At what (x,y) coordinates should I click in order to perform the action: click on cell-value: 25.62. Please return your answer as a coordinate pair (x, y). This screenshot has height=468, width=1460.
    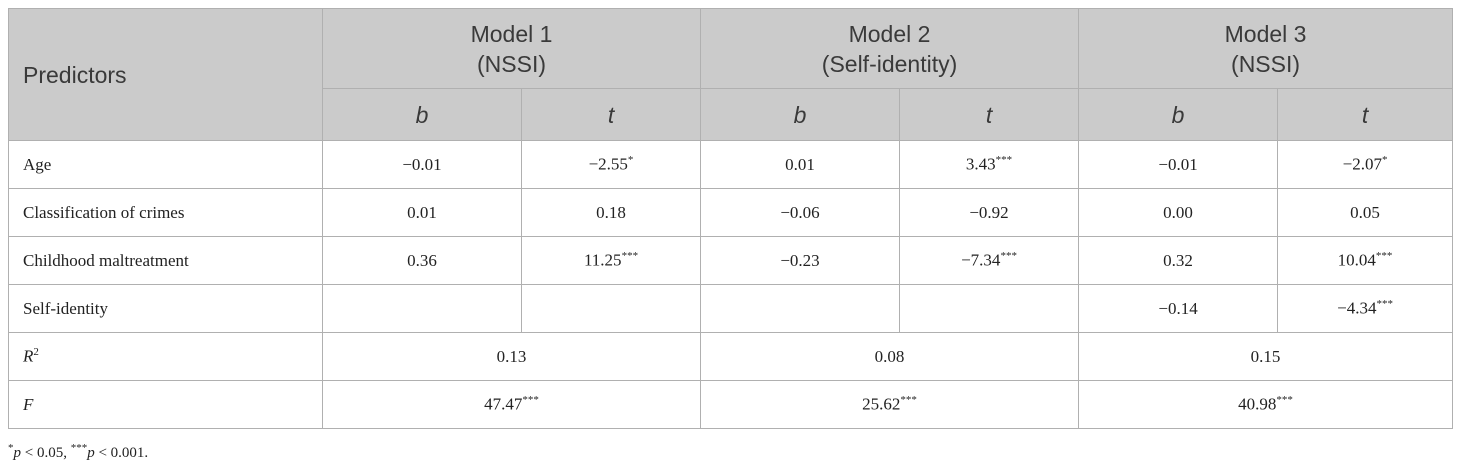
    Looking at the image, I should click on (881, 404).